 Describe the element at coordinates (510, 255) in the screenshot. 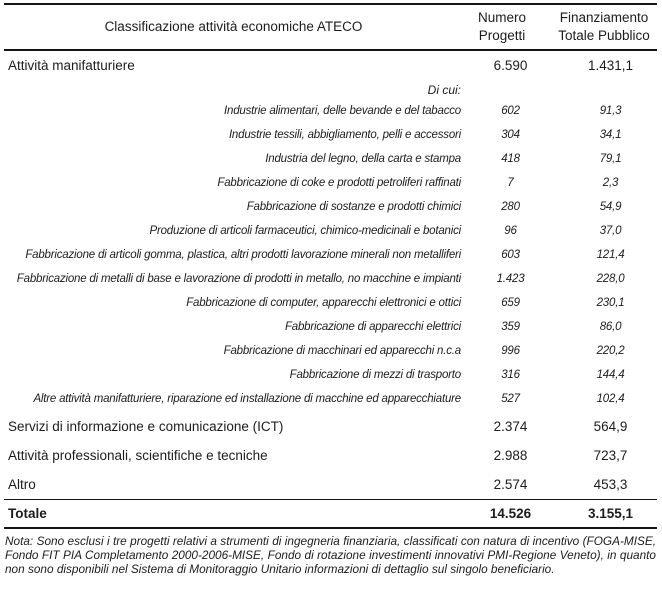

I see `row-numero-progetti: 603` at that location.